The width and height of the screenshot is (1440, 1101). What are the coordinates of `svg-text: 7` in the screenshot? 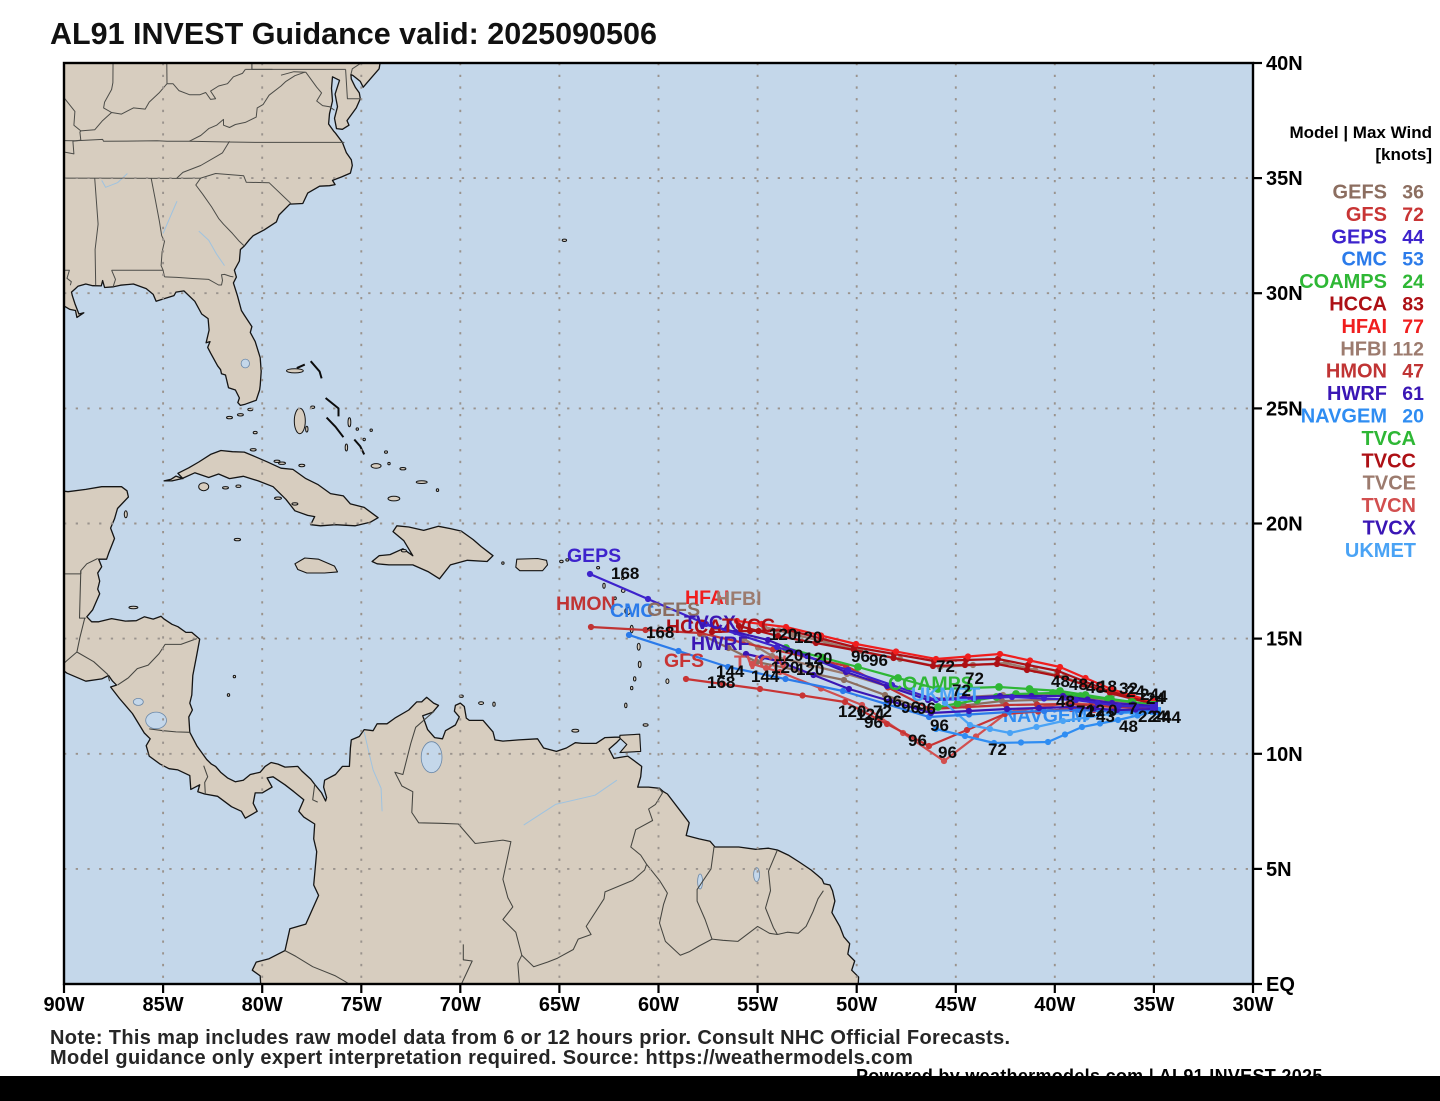 It's located at (1132, 708).